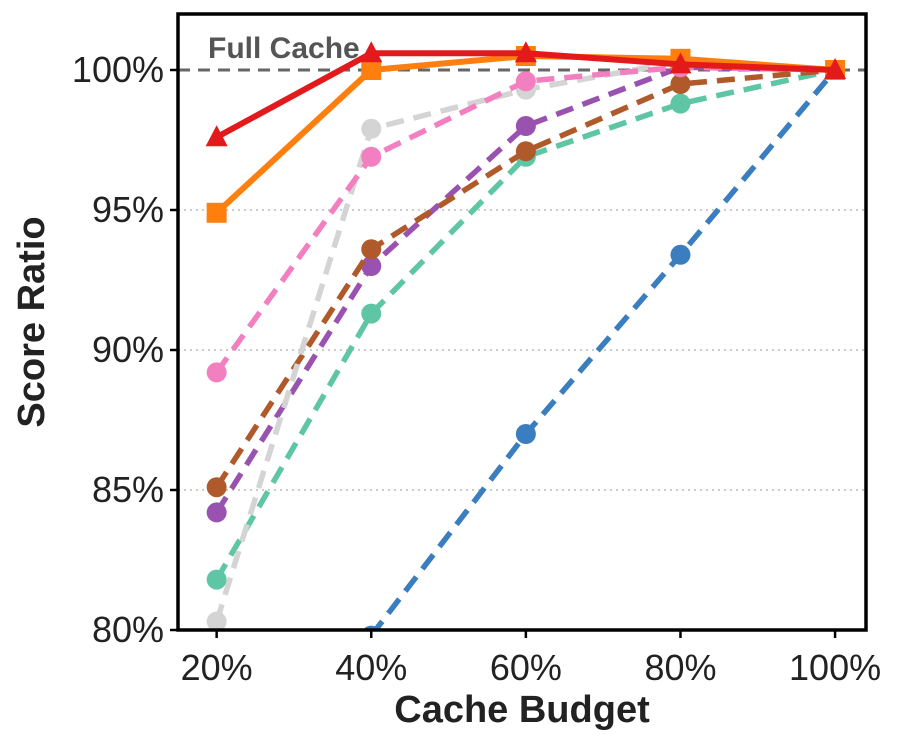 The image size is (899, 748). I want to click on series-red, so click(526, 94).